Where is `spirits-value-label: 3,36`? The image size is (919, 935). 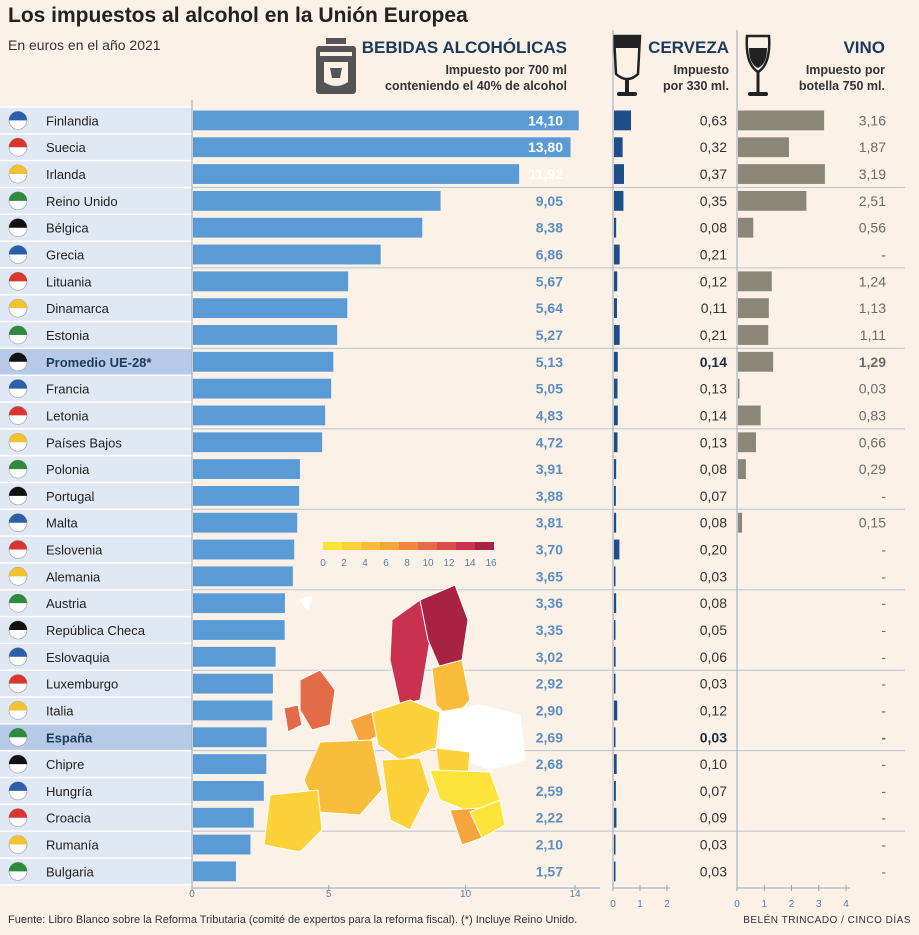
spirits-value-label: 3,36 is located at coordinates (549, 603).